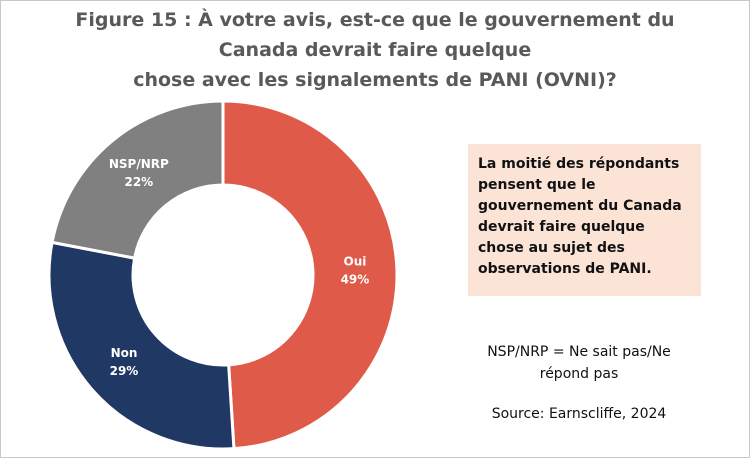 This screenshot has height=458, width=750. I want to click on value-label: 49%, so click(355, 279).